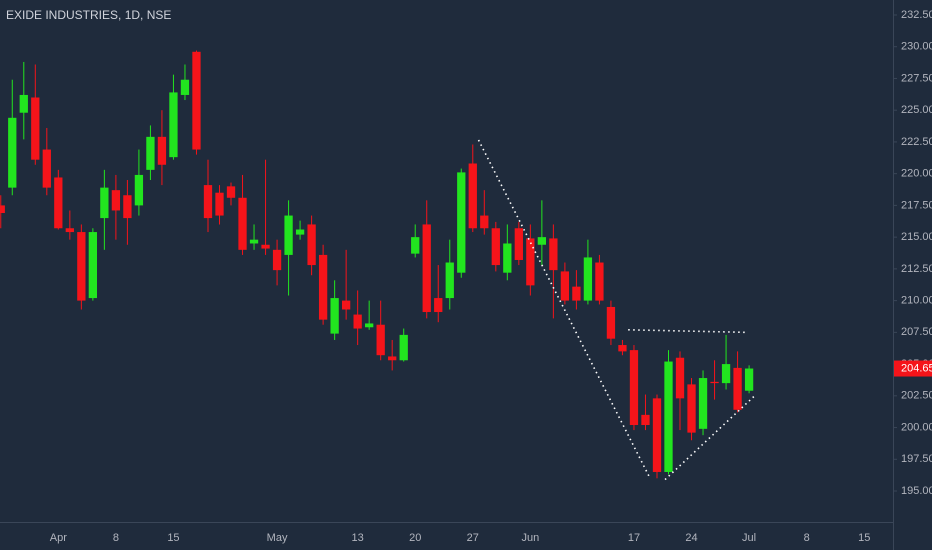 The width and height of the screenshot is (932, 550). Describe the element at coordinates (916, 301) in the screenshot. I see `y-tick-label: 210.00` at that location.